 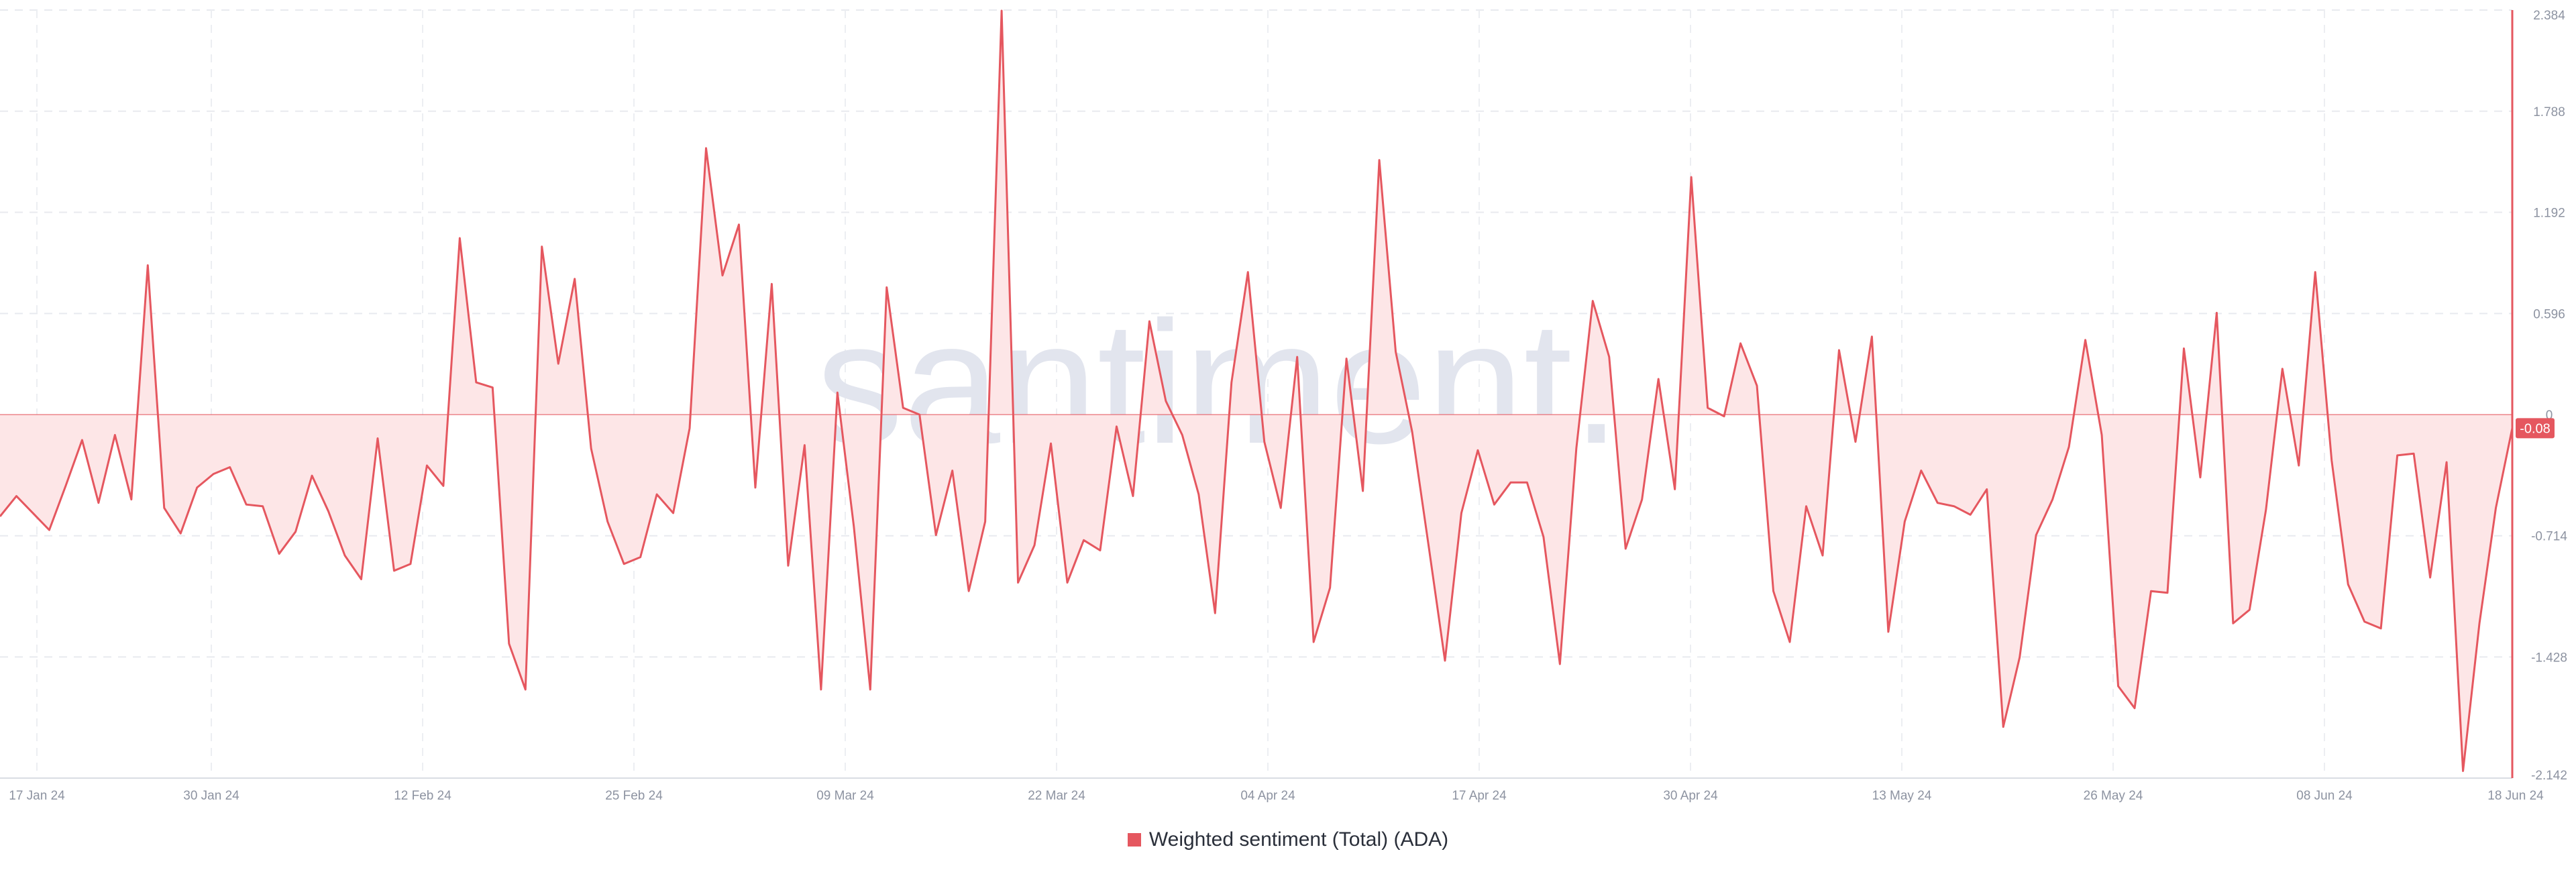 I want to click on x-tick-label: 12 Feb 24, so click(x=422, y=796).